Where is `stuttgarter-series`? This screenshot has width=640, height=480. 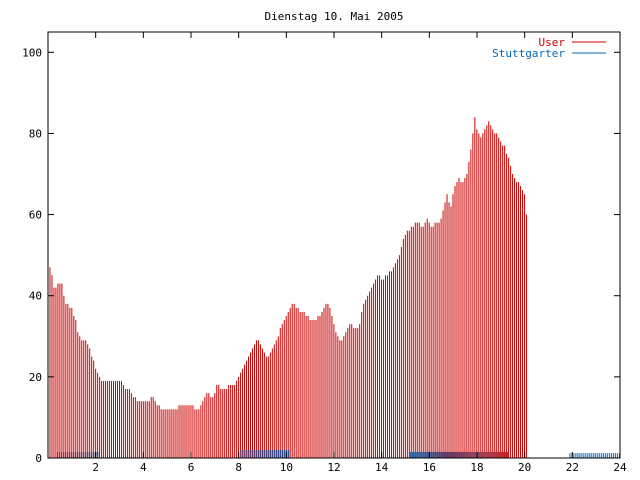 stuttgarter-series is located at coordinates (339, 453).